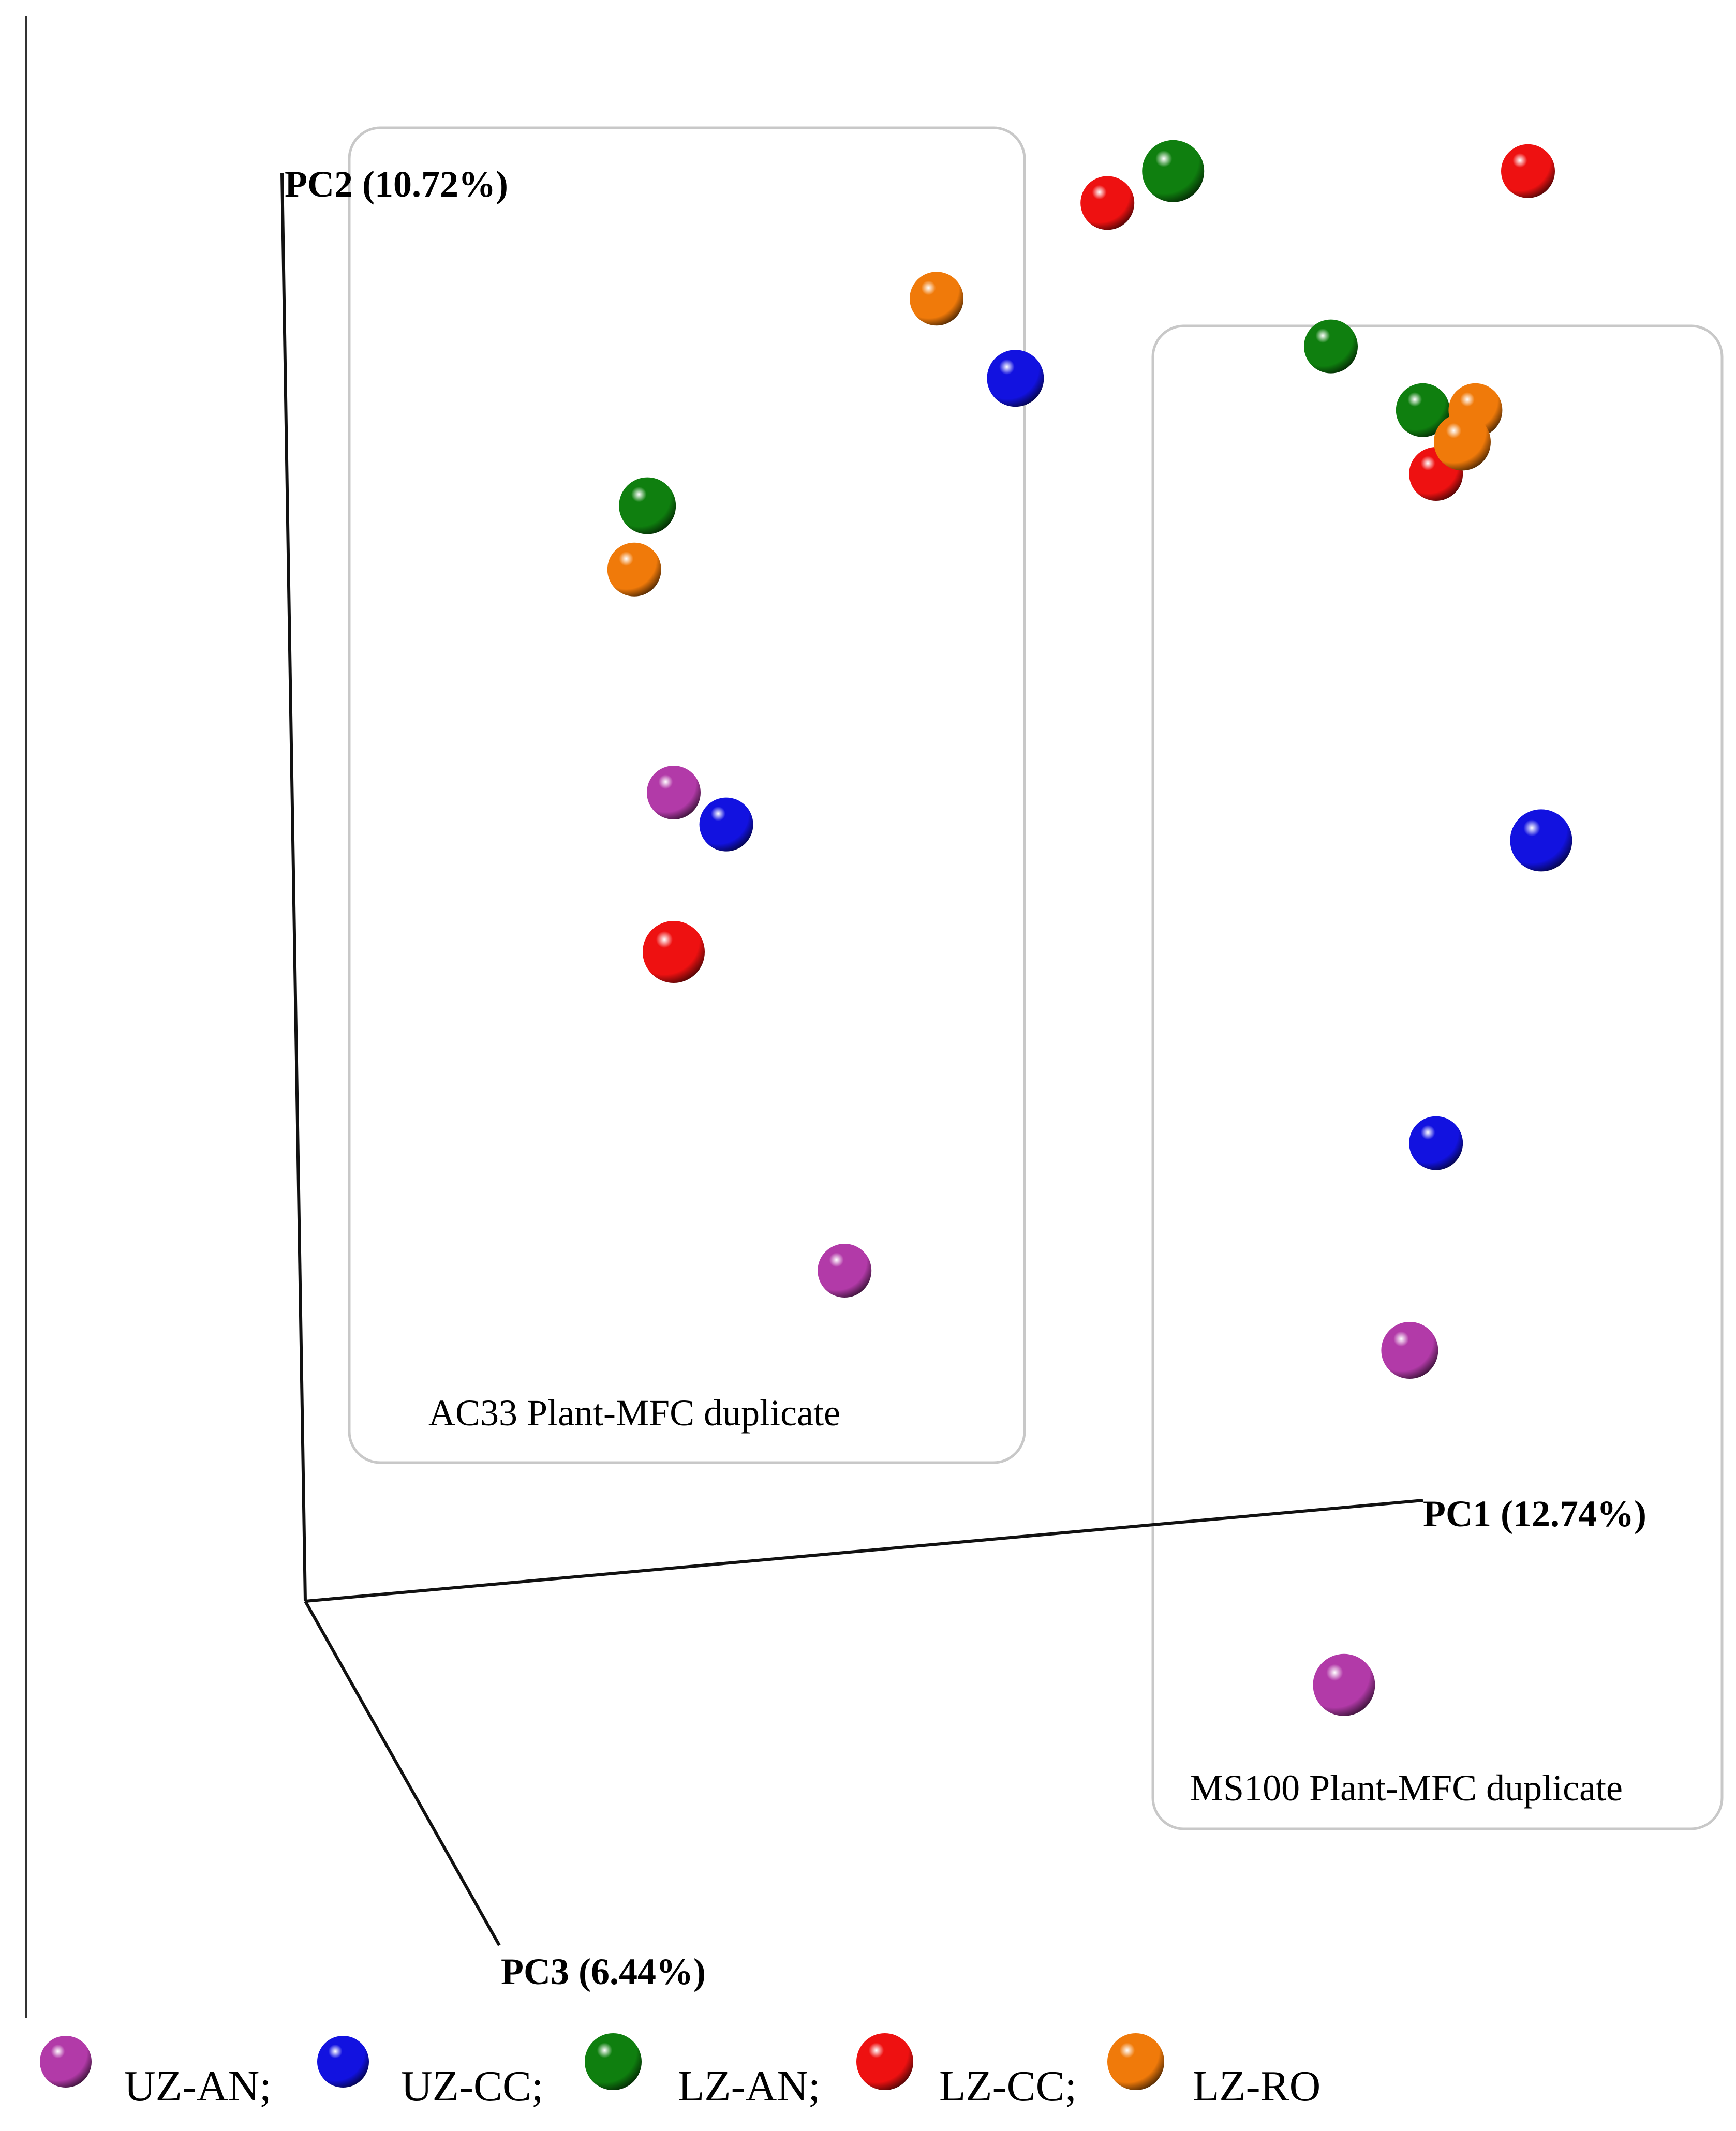 The height and width of the screenshot is (2131, 1736). Describe the element at coordinates (1256, 2086) in the screenshot. I see `legend-label-lz-ro: LZ-RO` at that location.